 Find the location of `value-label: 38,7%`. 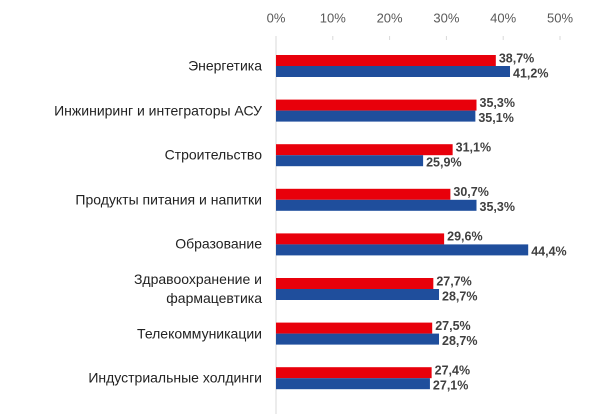

value-label: 38,7% is located at coordinates (516, 58).